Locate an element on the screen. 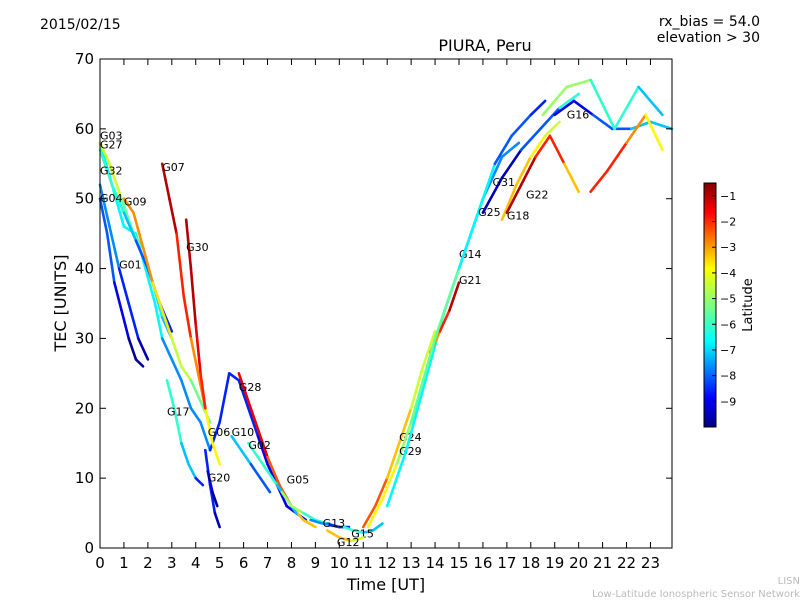  satellite-label: G04 is located at coordinates (111, 198).